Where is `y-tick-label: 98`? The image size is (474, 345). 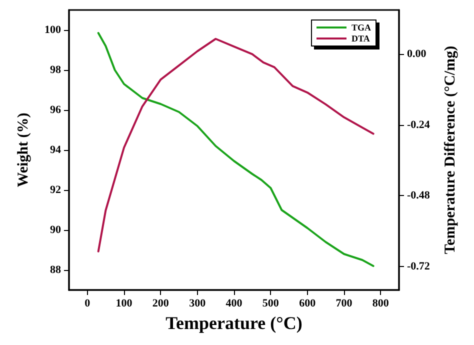 y-tick-label: 98 is located at coordinates (56, 70).